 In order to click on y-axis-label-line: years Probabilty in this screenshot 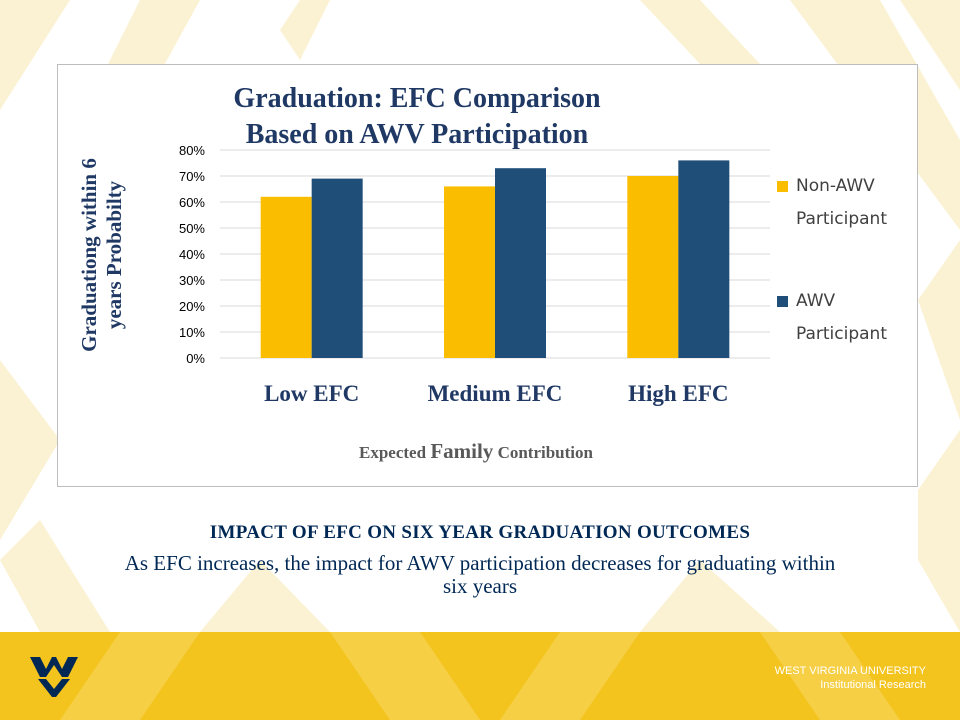, I will do `click(114, 254)`.